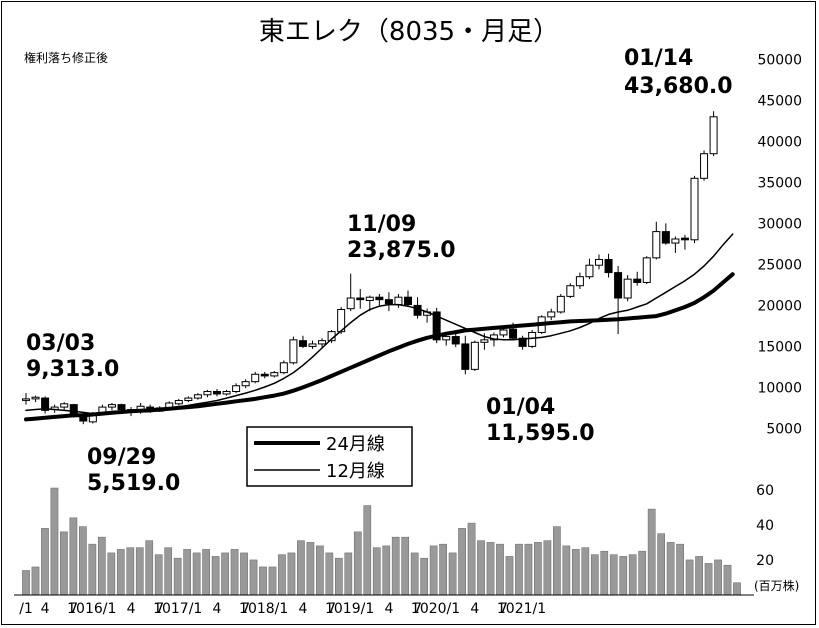 The width and height of the screenshot is (819, 628). What do you see at coordinates (678, 86) in the screenshot?
I see `annotation-price: 43,680.0` at bounding box center [678, 86].